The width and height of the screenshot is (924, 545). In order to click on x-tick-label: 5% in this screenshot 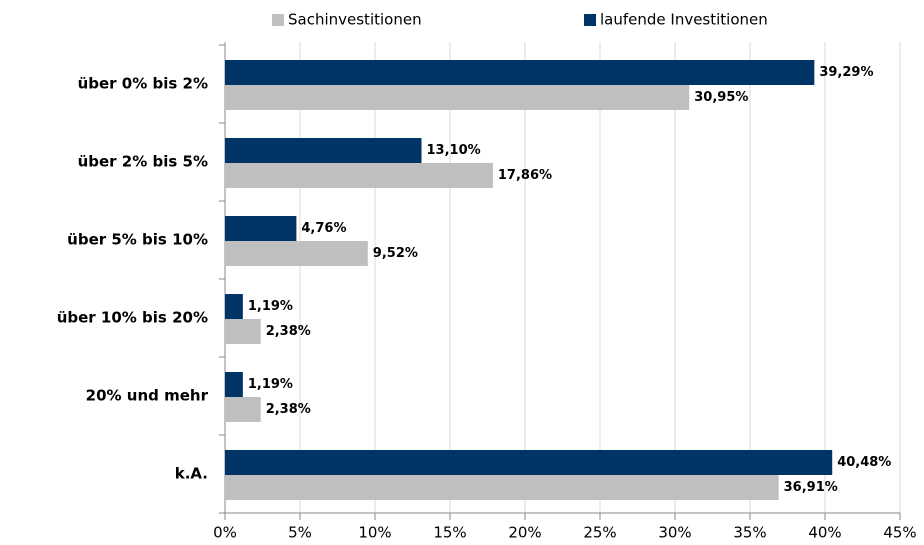, I will do `click(300, 533)`.